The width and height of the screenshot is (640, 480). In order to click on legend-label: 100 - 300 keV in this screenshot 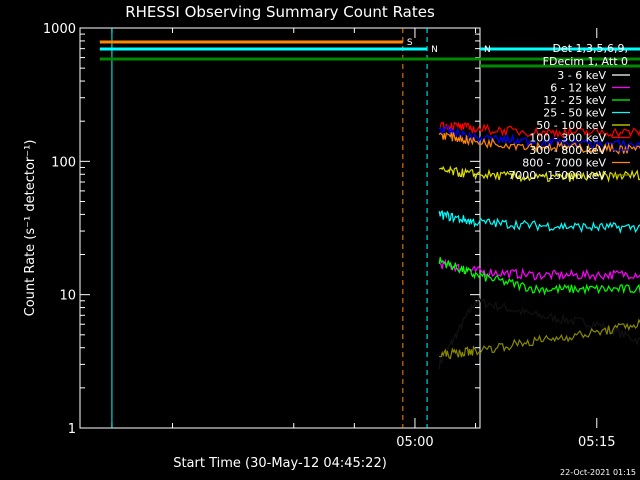, I will do `click(567, 138)`.